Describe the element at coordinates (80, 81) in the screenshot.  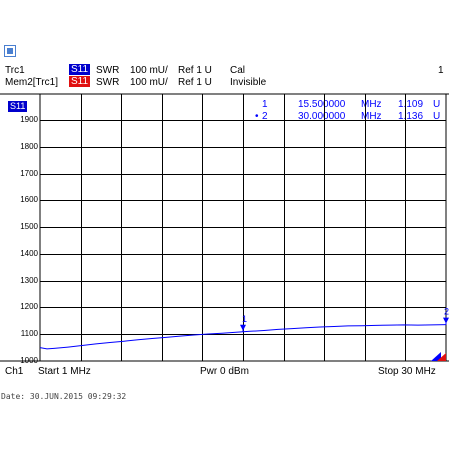
I see `mem2-param-tag: S11` at that location.